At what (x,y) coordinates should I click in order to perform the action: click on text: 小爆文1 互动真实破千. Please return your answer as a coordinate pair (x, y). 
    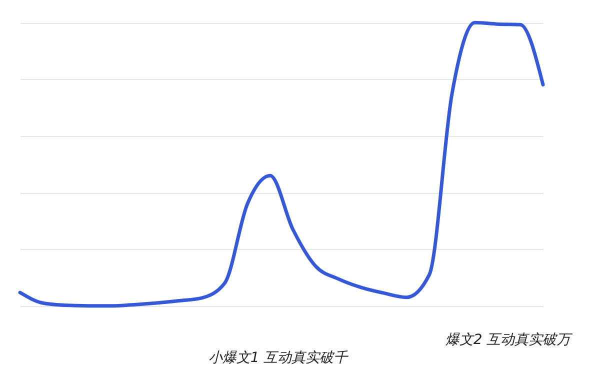
    Looking at the image, I should click on (278, 358).